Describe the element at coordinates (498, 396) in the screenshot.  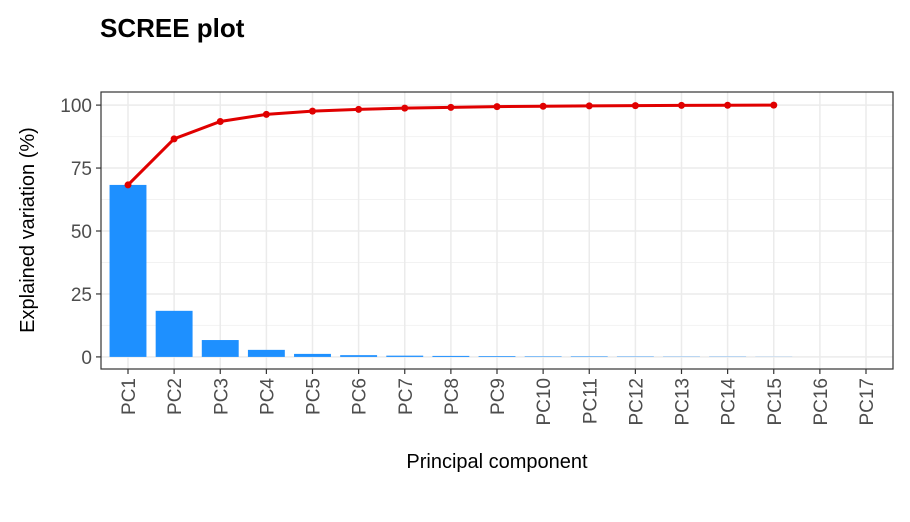
I see `x-tick-label: PC9` at that location.